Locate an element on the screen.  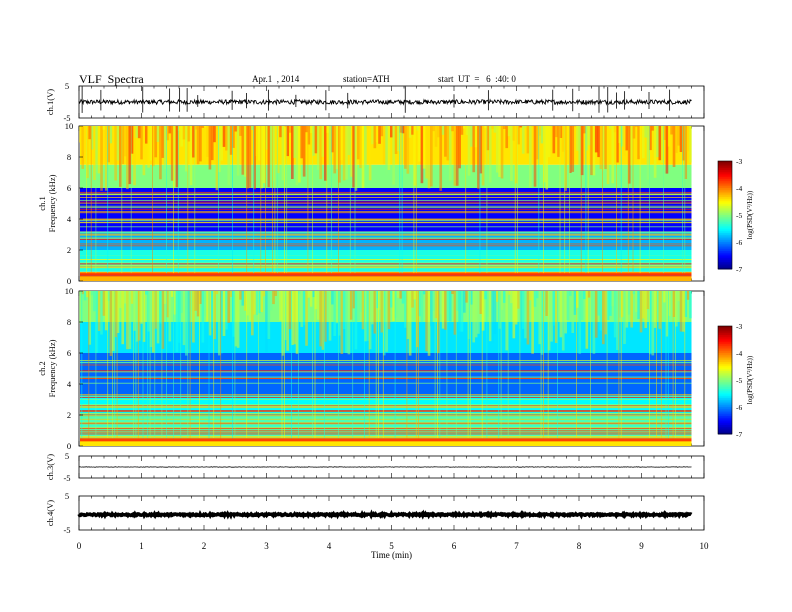
y-tick-label: 6 is located at coordinates (69, 188).